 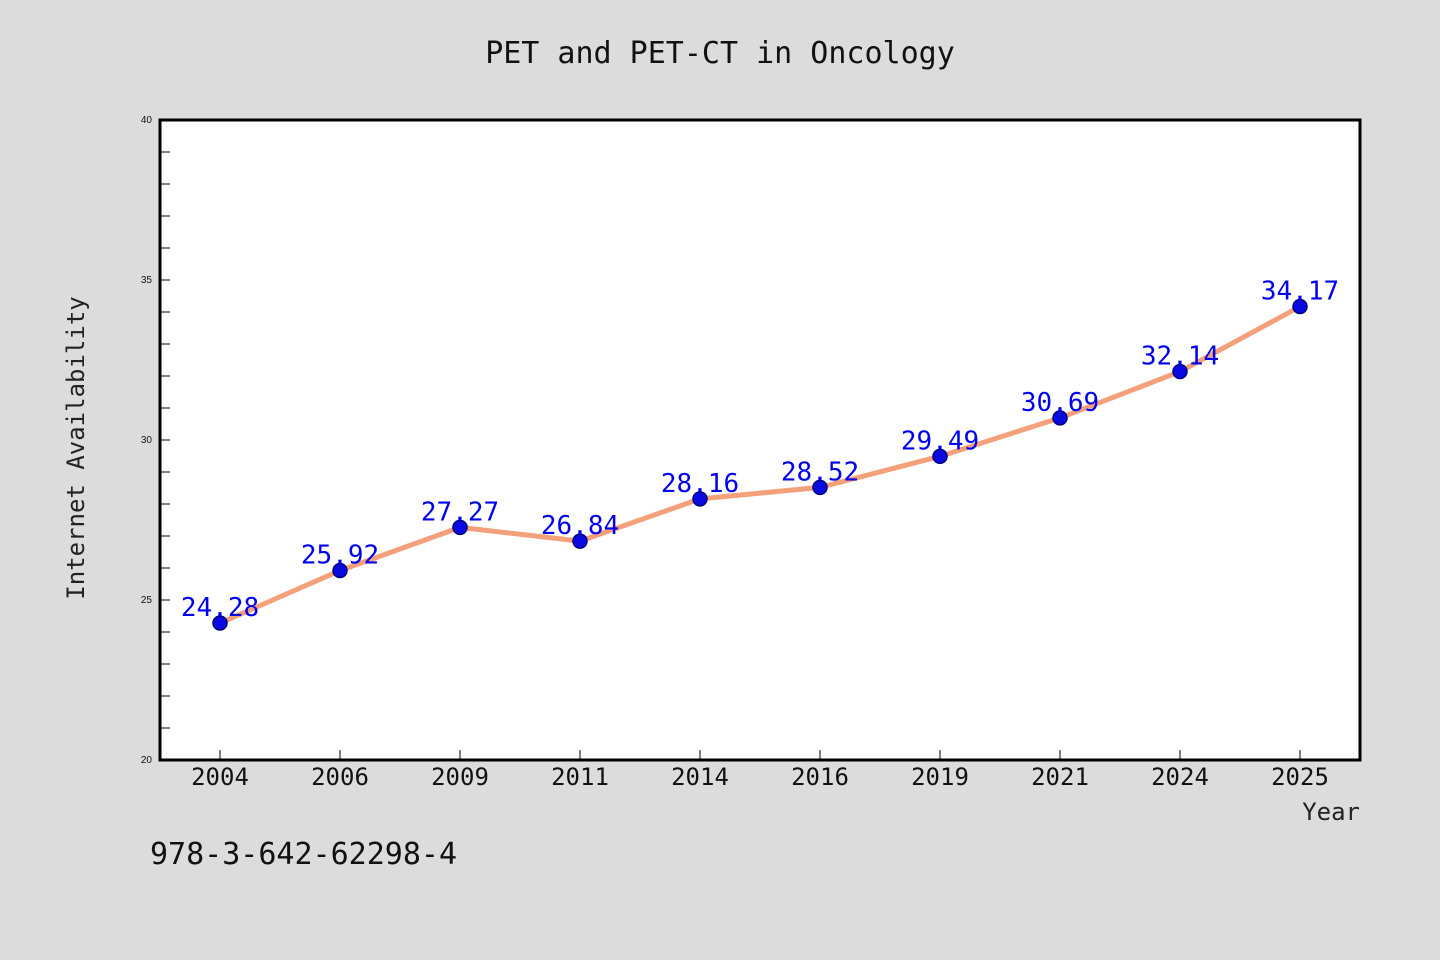 What do you see at coordinates (580, 526) in the screenshot?
I see `data-label: 26.84` at bounding box center [580, 526].